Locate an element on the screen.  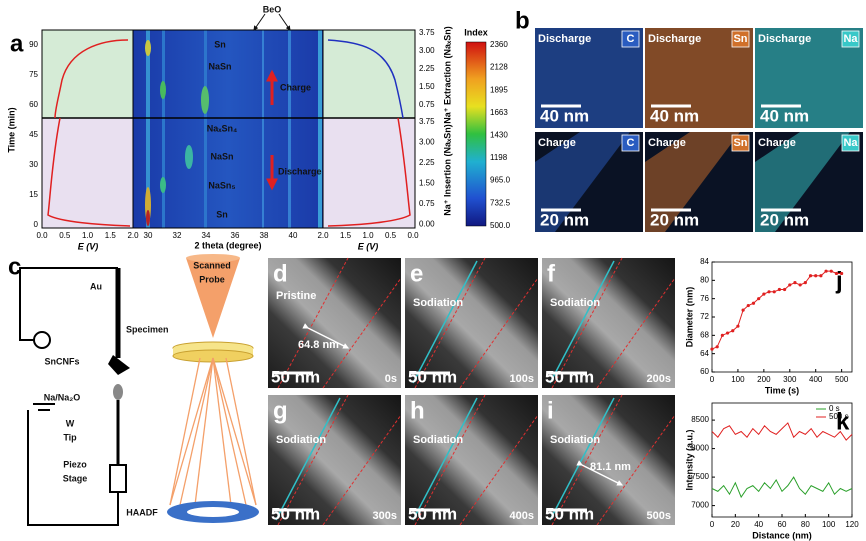
colorbar-tick-label: 2360 is located at coordinates (499, 44).